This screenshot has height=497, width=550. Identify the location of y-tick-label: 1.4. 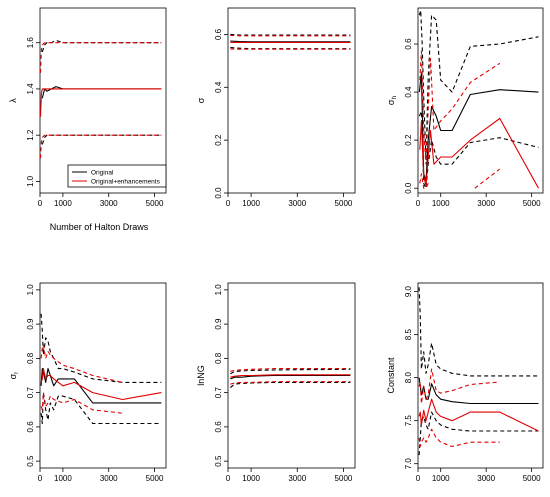
(30, 89).